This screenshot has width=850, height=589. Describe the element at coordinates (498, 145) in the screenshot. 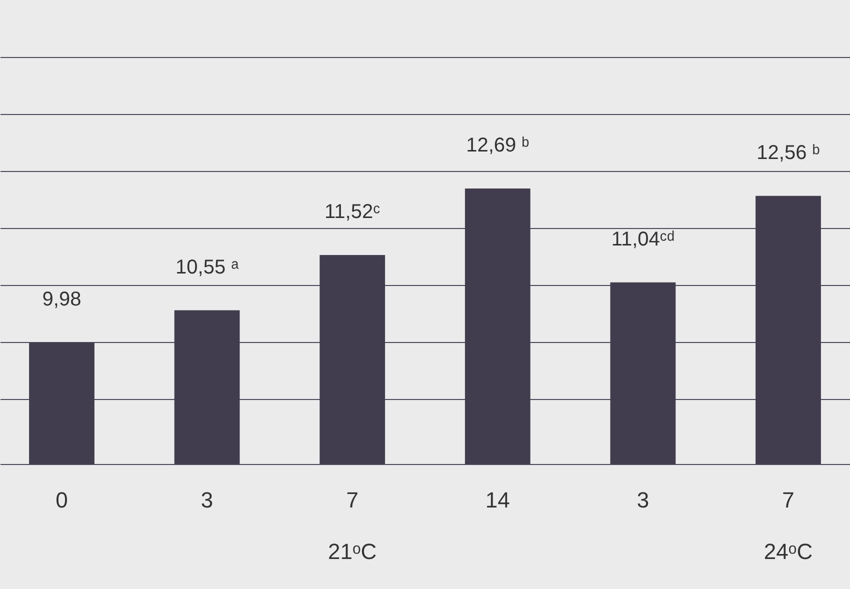

I see `data-label: 12,69 ᵇ` at that location.